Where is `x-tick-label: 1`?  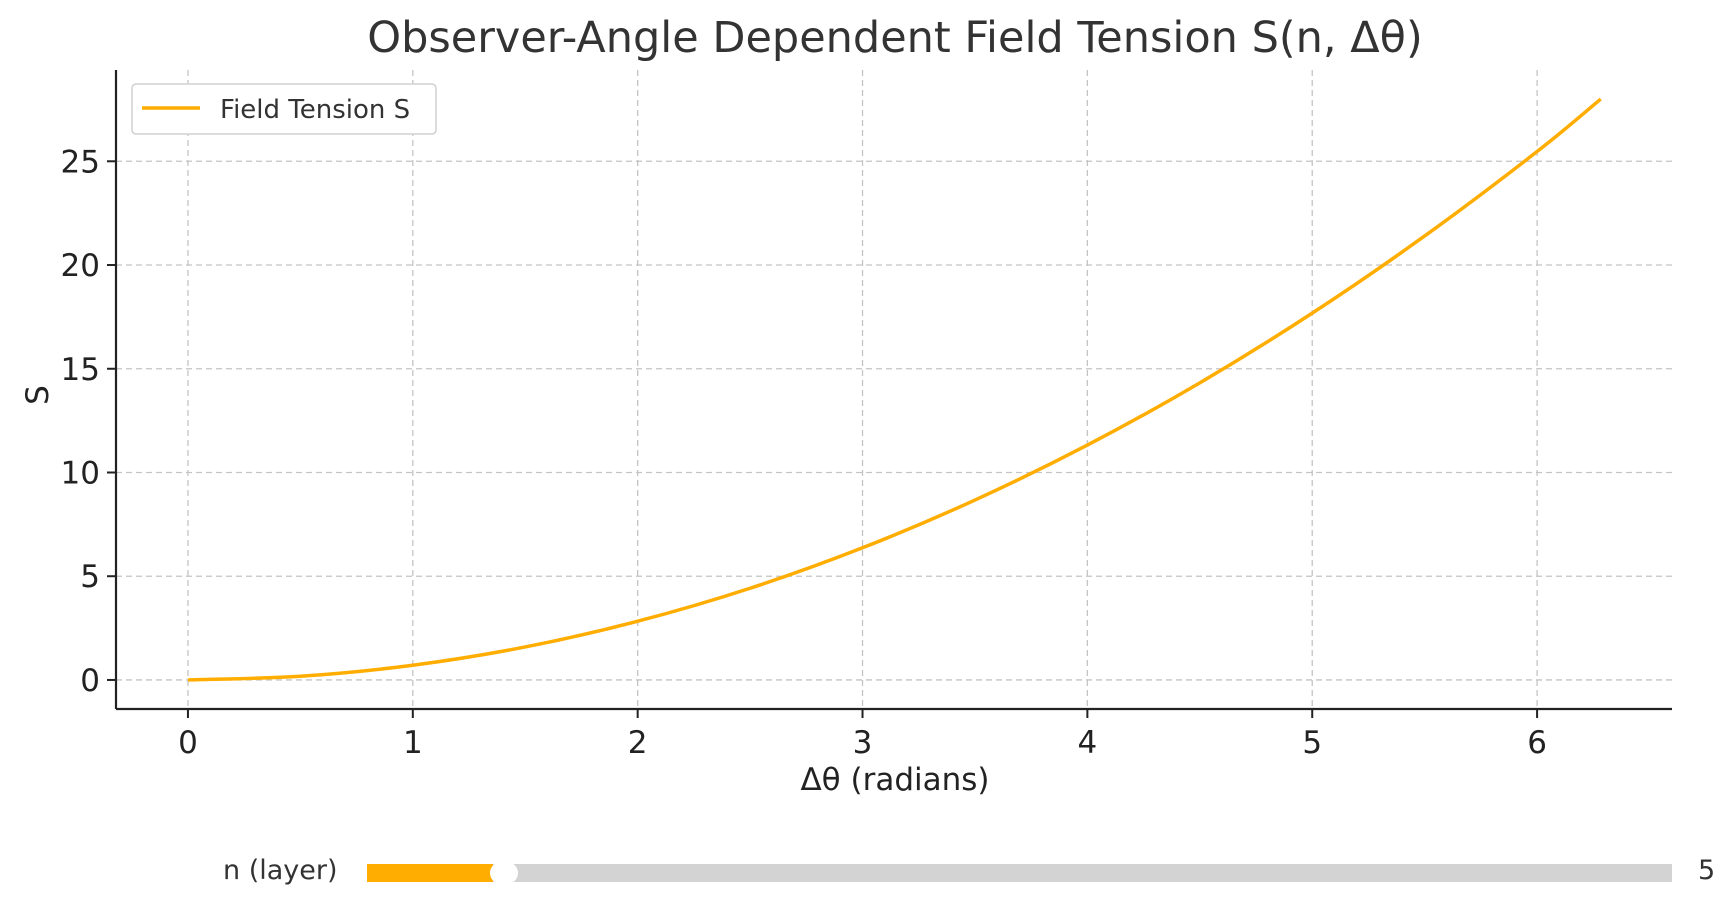 x-tick-label: 1 is located at coordinates (413, 743).